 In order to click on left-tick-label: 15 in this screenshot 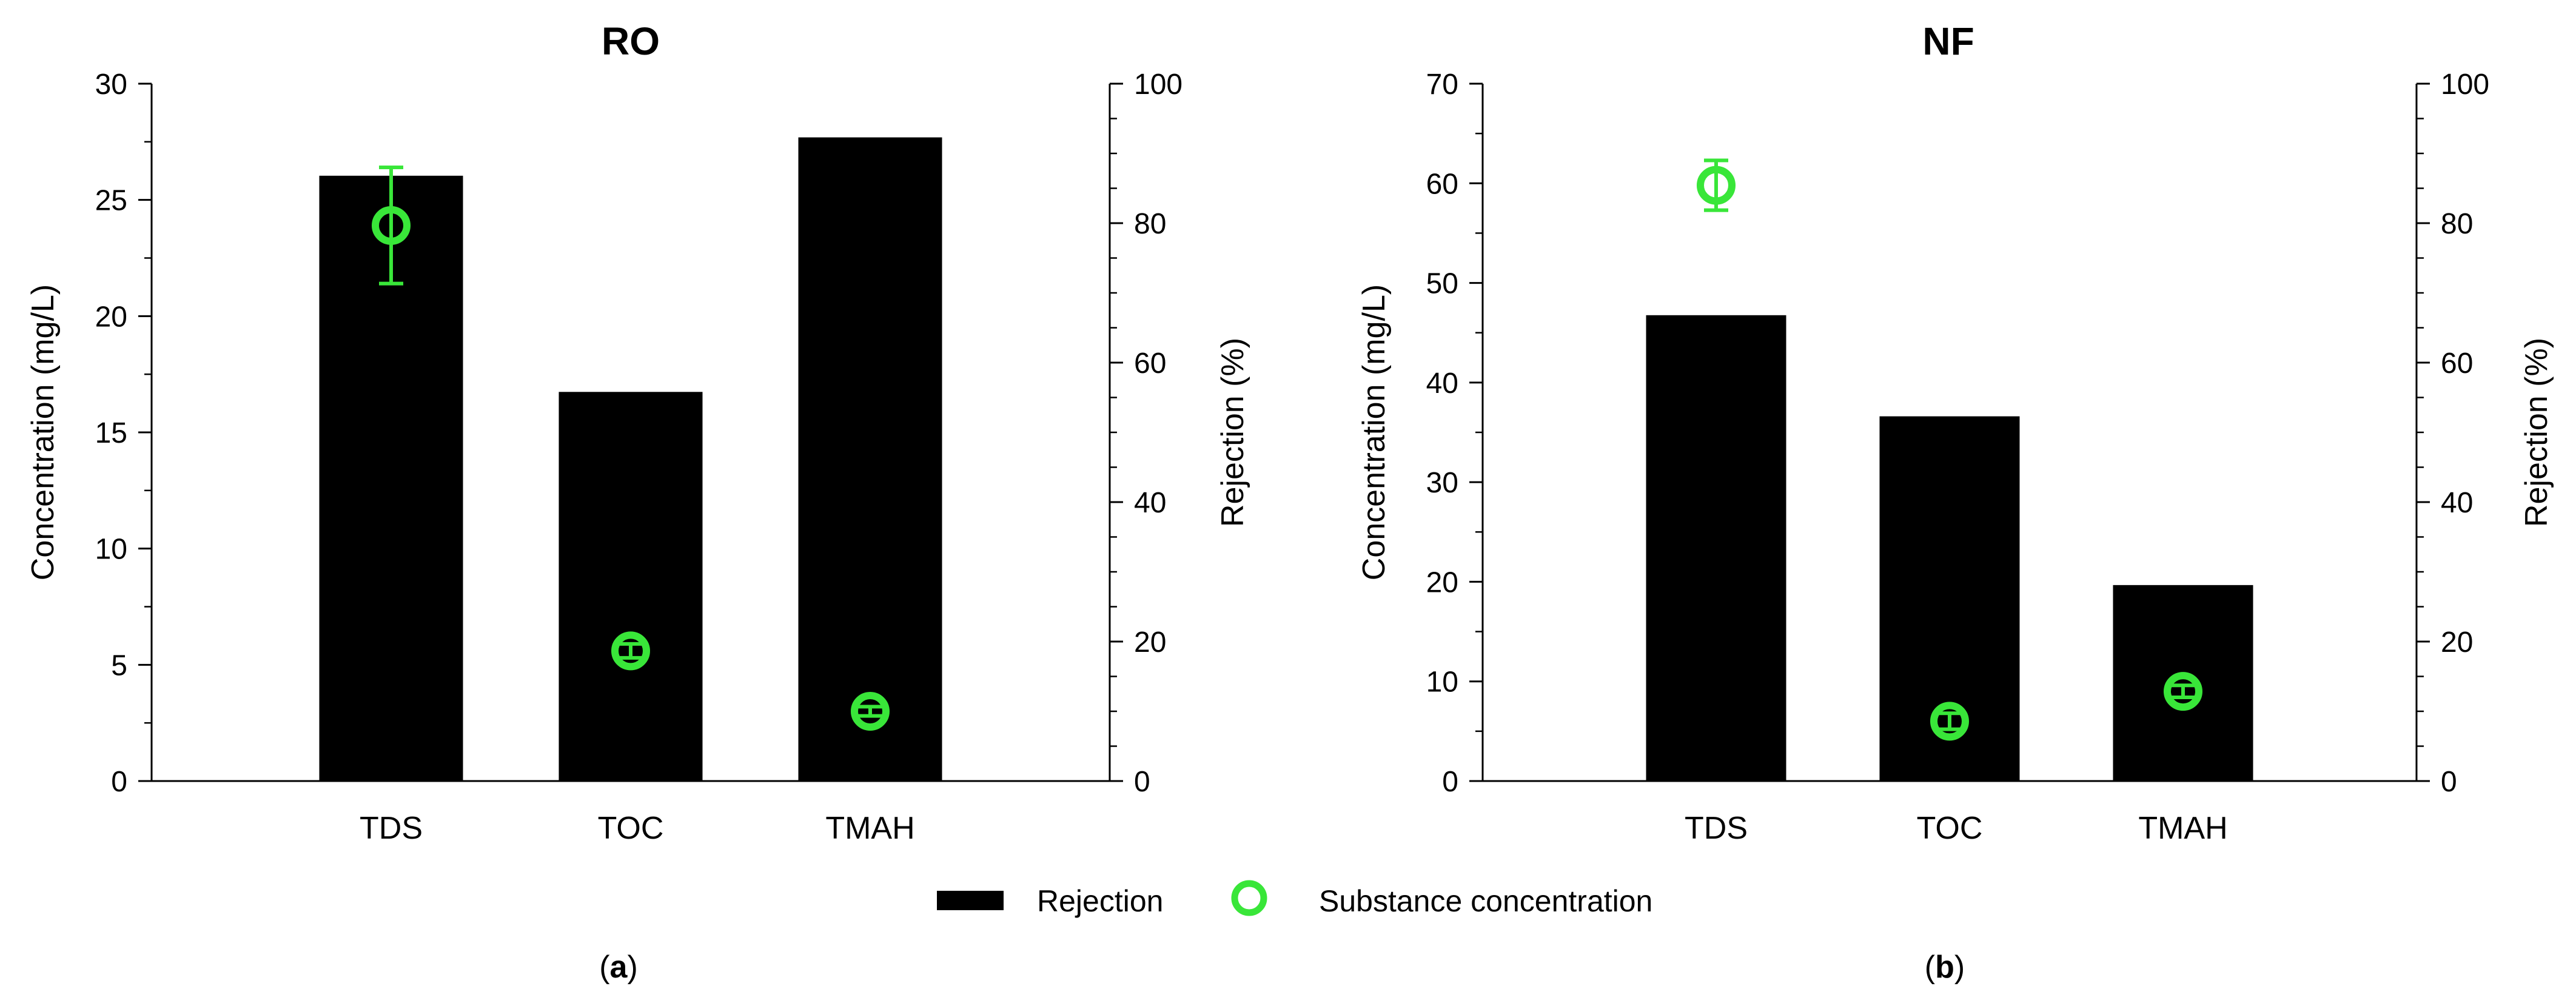, I will do `click(111, 433)`.